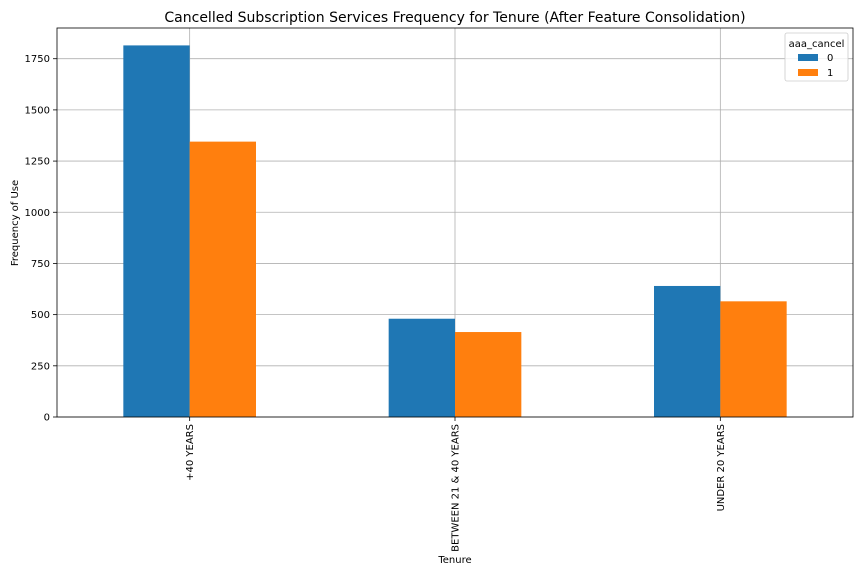 This screenshot has height=581, width=864. Describe the element at coordinates (37, 162) in the screenshot. I see `y-tick-label: 1250` at that location.